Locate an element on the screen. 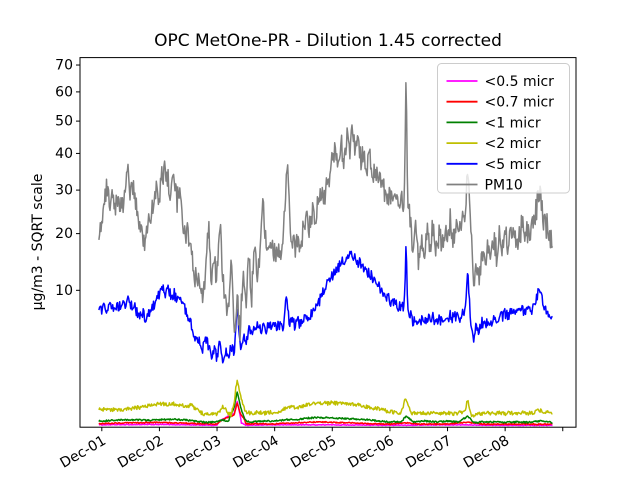  series-line-1micr is located at coordinates (325, 407).